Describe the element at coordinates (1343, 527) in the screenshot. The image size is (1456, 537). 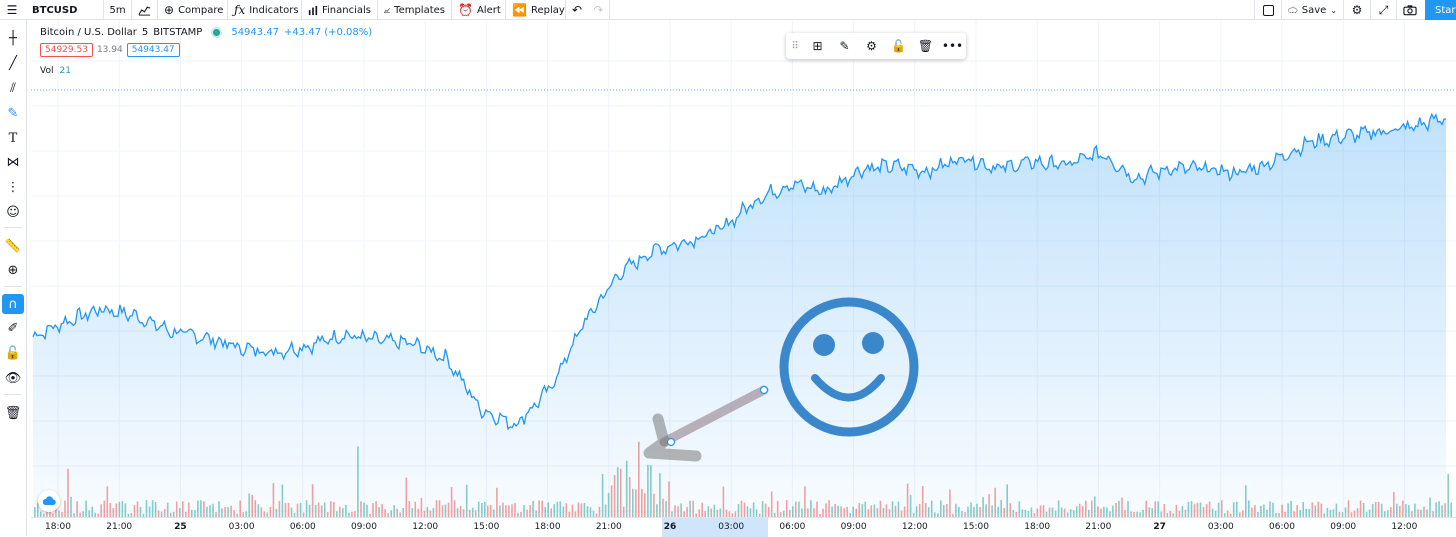
I see `time-axis-label: 09:00` at that location.